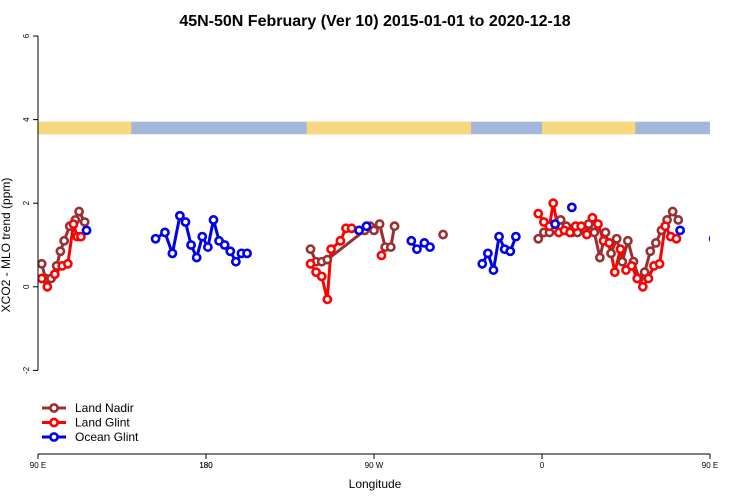  Describe the element at coordinates (26, 119) in the screenshot. I see `y-tick-label: 4` at that location.